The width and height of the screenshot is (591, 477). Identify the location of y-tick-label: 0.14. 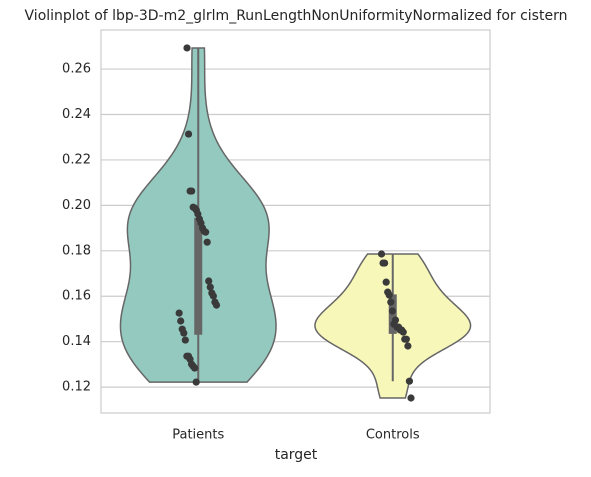
(76, 341).